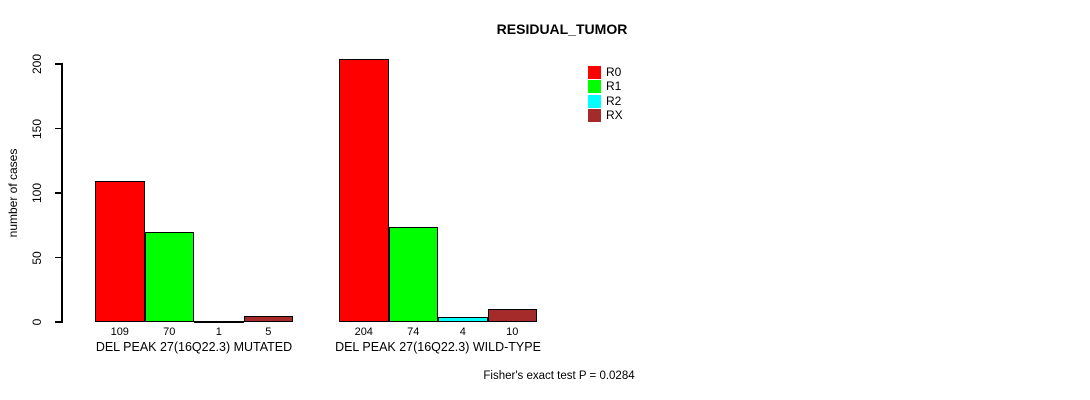 Image resolution: width=1090 pixels, height=400 pixels. Describe the element at coordinates (120, 251) in the screenshot. I see `bar-r0-group1` at that location.